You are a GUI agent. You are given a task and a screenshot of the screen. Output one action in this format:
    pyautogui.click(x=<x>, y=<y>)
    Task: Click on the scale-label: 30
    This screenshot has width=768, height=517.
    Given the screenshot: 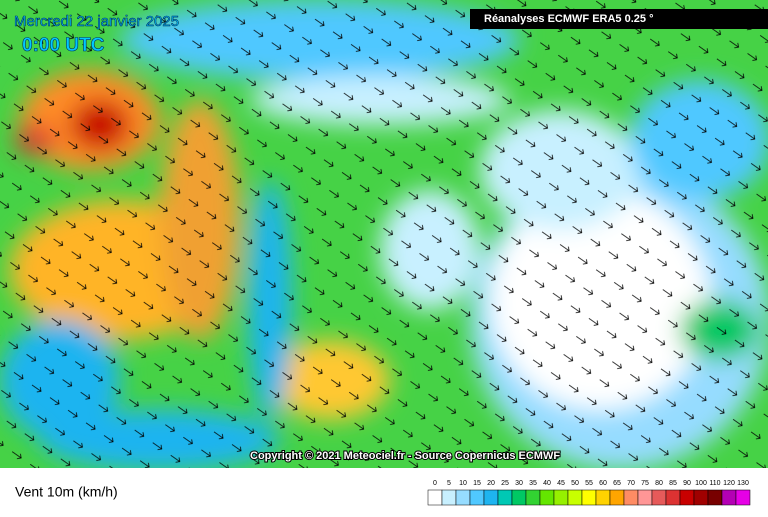 What is the action you would take?
    pyautogui.click(x=519, y=483)
    